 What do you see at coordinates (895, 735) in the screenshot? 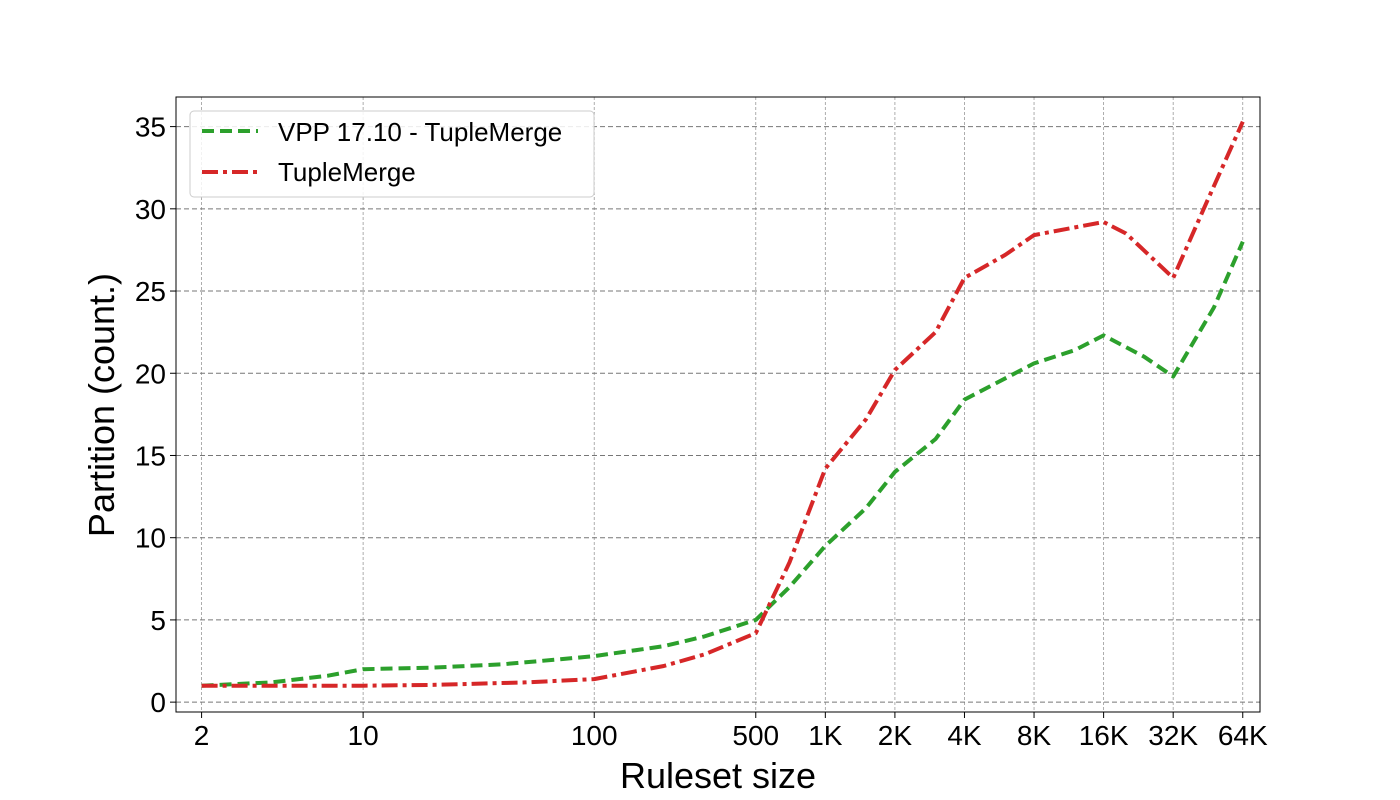
I see `x-tick-label: 2K` at bounding box center [895, 735].